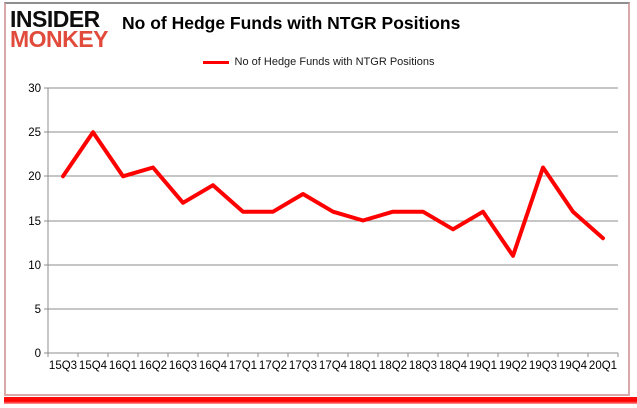  I want to click on legend: No of Hedge Funds with NTGR Positions, so click(318, 62).